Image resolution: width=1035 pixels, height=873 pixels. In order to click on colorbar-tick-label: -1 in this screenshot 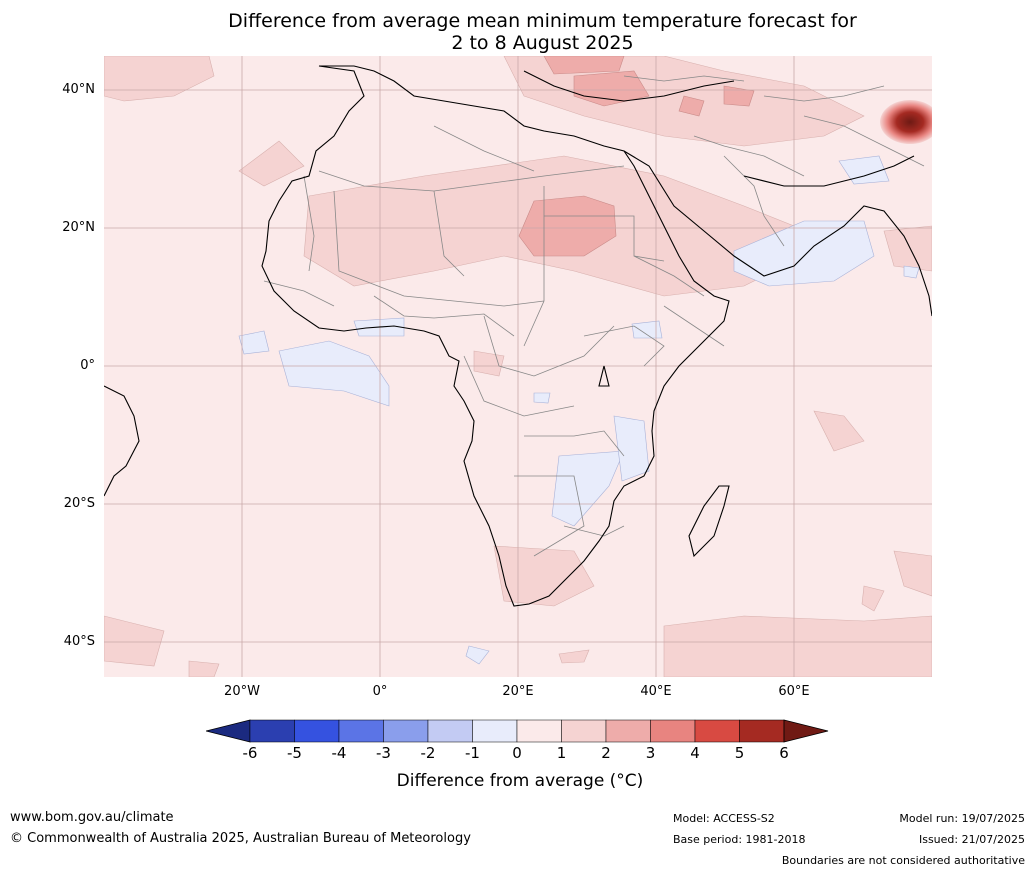, I will do `click(472, 753)`.